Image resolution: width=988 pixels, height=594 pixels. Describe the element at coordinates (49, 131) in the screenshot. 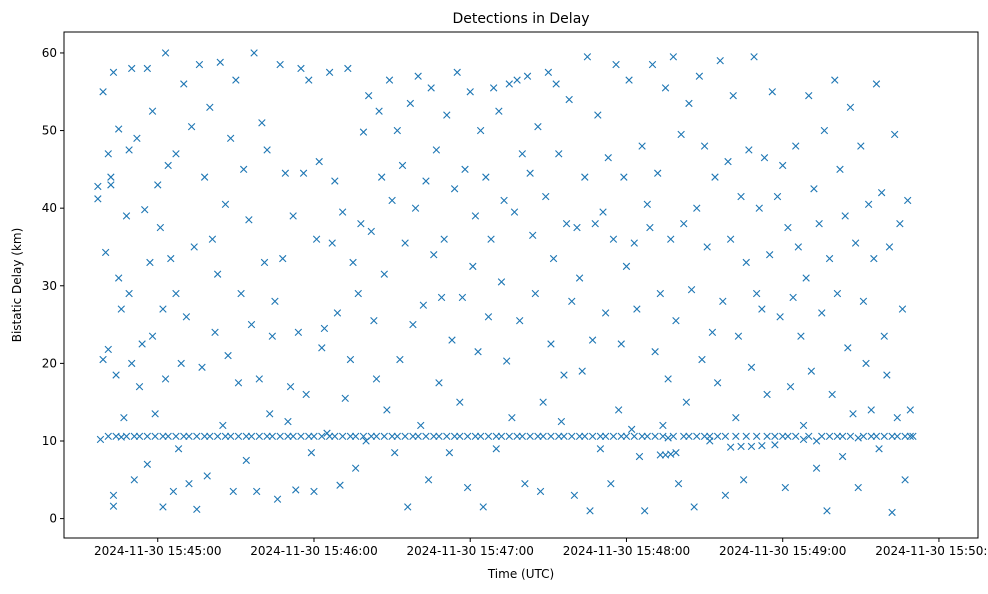

I see `y-tick-label: 50` at that location.